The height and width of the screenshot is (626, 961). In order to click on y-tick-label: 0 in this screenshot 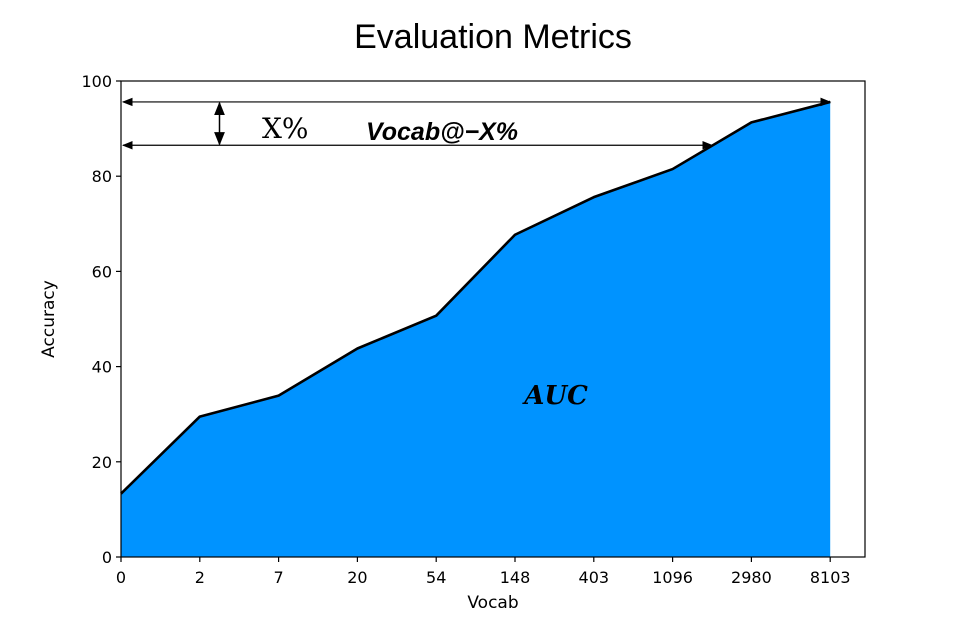, I will do `click(107, 557)`.